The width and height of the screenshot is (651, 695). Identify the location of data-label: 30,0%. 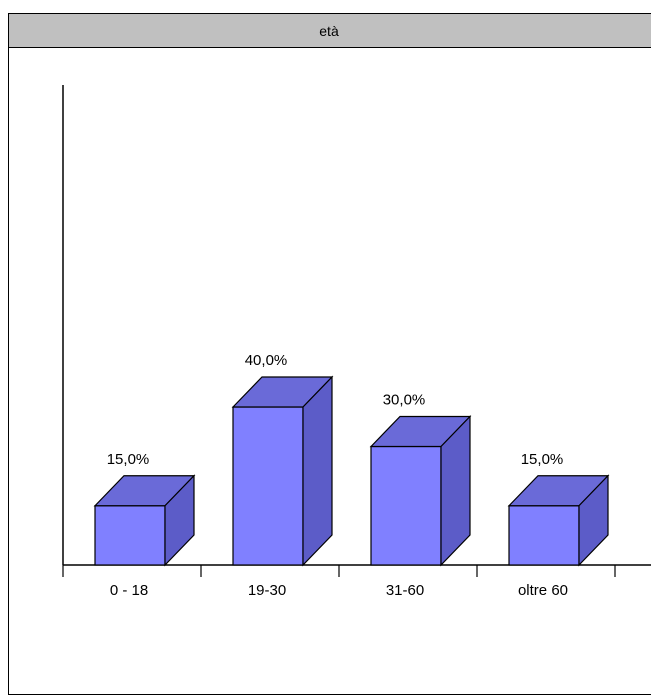
(404, 400).